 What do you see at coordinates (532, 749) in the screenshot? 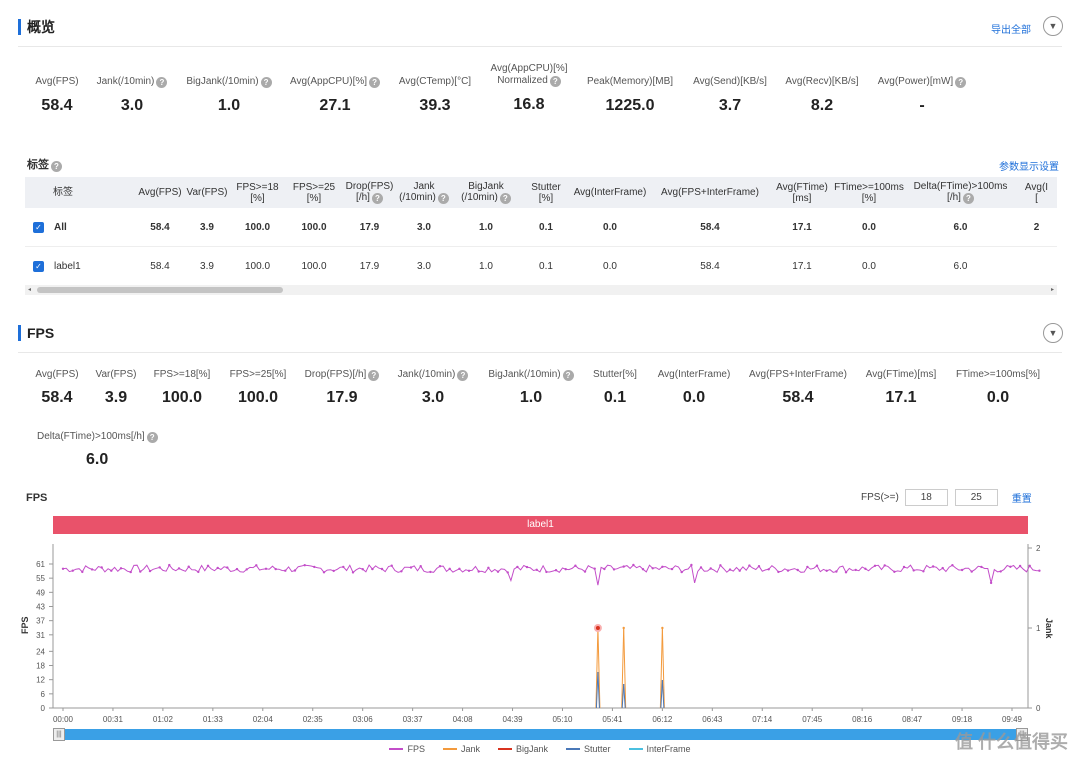
I see `legend-label: BigJank` at bounding box center [532, 749].